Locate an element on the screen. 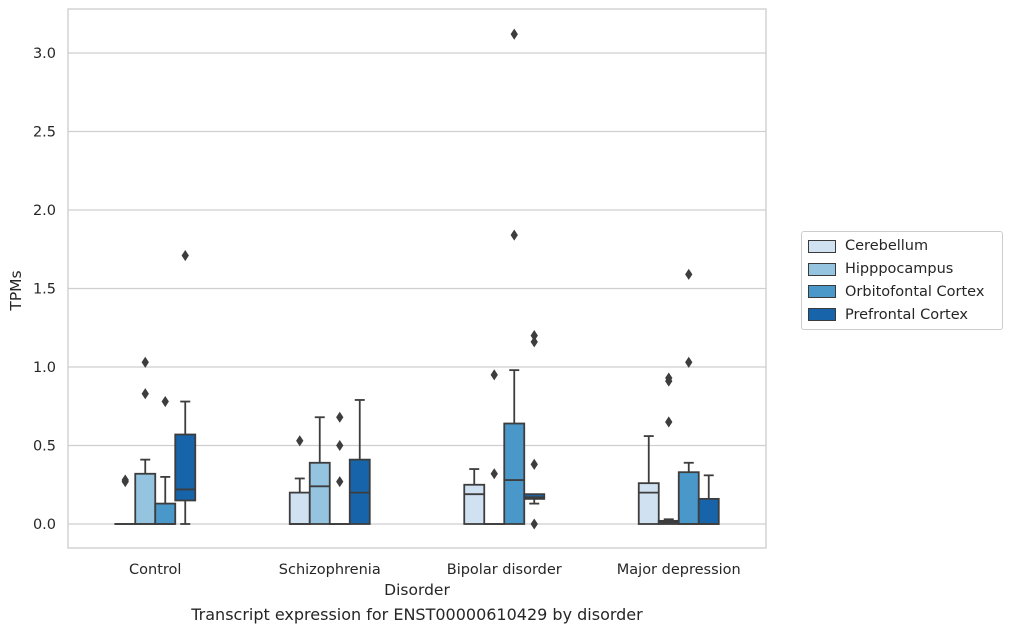 This screenshot has width=1014, height=638. y-tick-label: 2.0 is located at coordinates (44, 211).